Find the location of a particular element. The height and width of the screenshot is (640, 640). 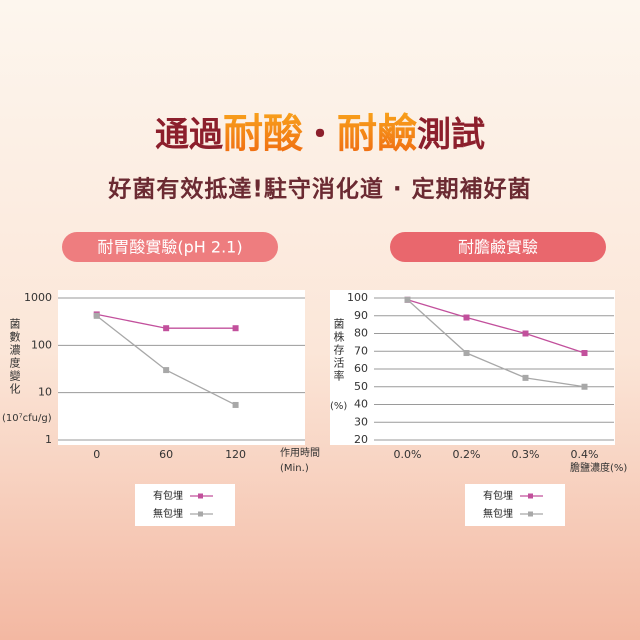

y-tick-label: 60 is located at coordinates (361, 368).